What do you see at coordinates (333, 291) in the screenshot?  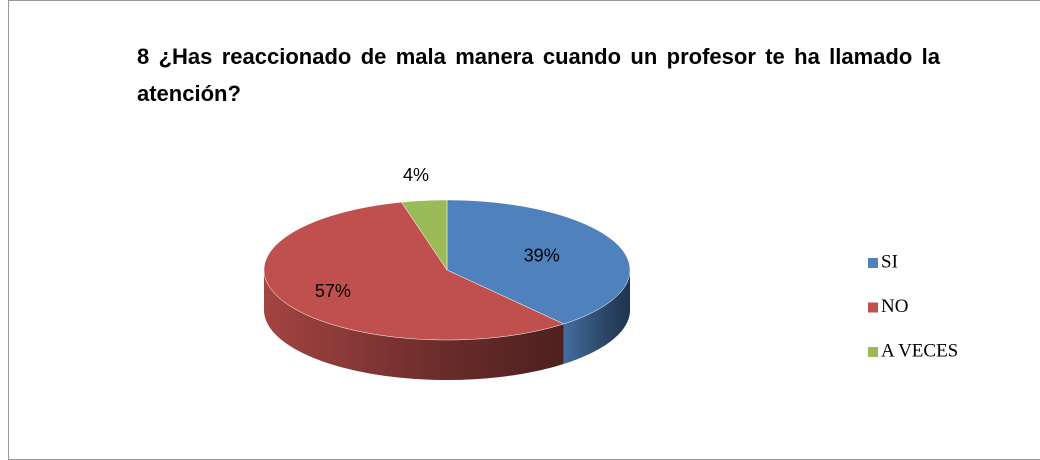 I see `data-label: 57%` at bounding box center [333, 291].